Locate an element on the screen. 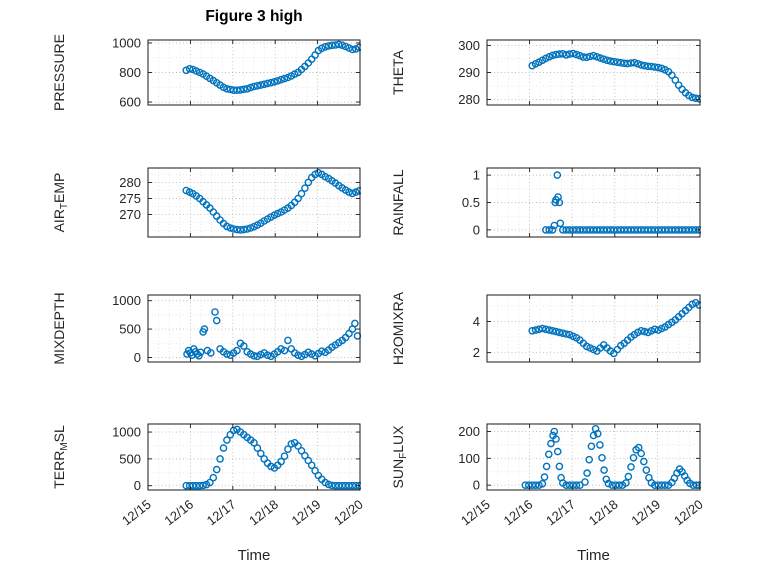  subplot-RAINFALL: 0 0.5 1 RAINFALL is located at coordinates (545, 202).